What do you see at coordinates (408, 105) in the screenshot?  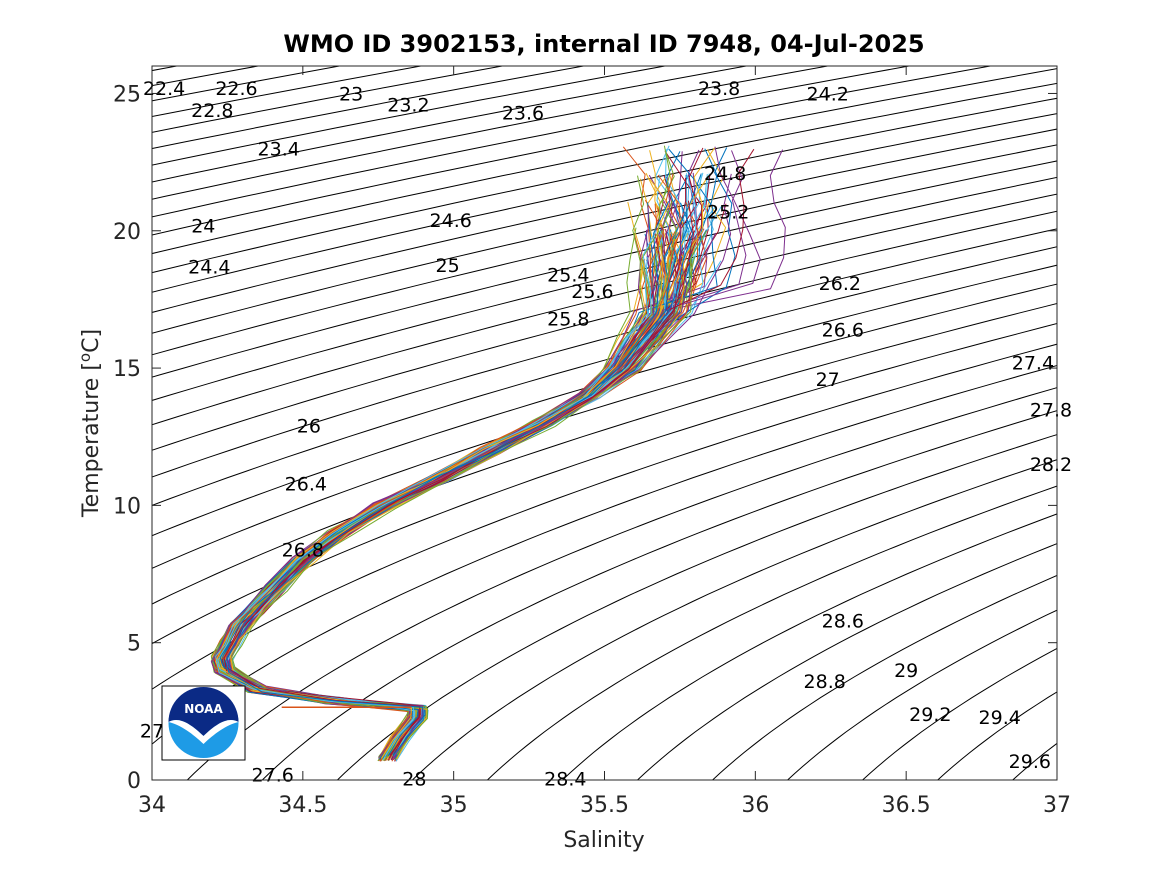 I see `isopycnal-label: 23.2` at bounding box center [408, 105].